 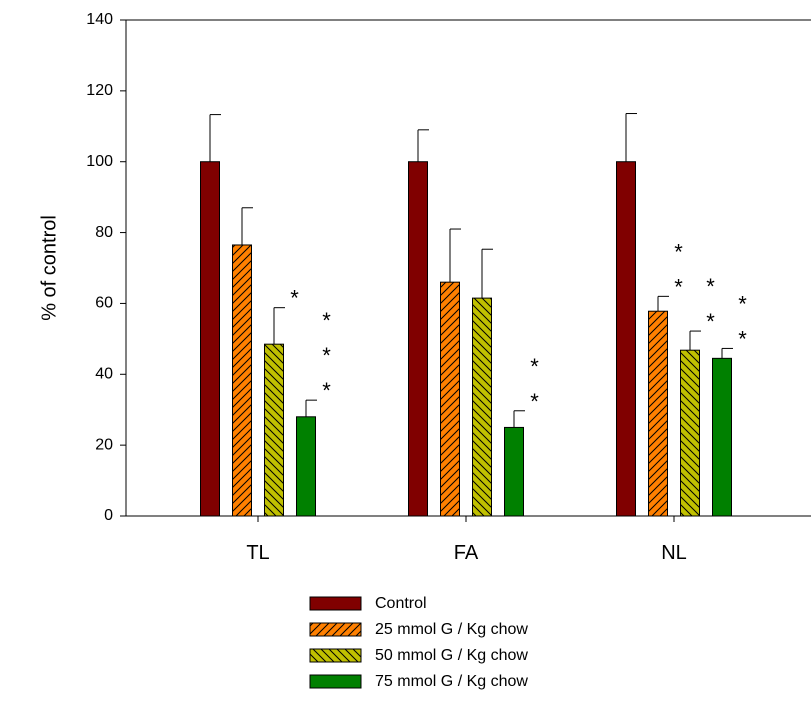 I want to click on y-tick-label: 40, so click(x=104, y=374).